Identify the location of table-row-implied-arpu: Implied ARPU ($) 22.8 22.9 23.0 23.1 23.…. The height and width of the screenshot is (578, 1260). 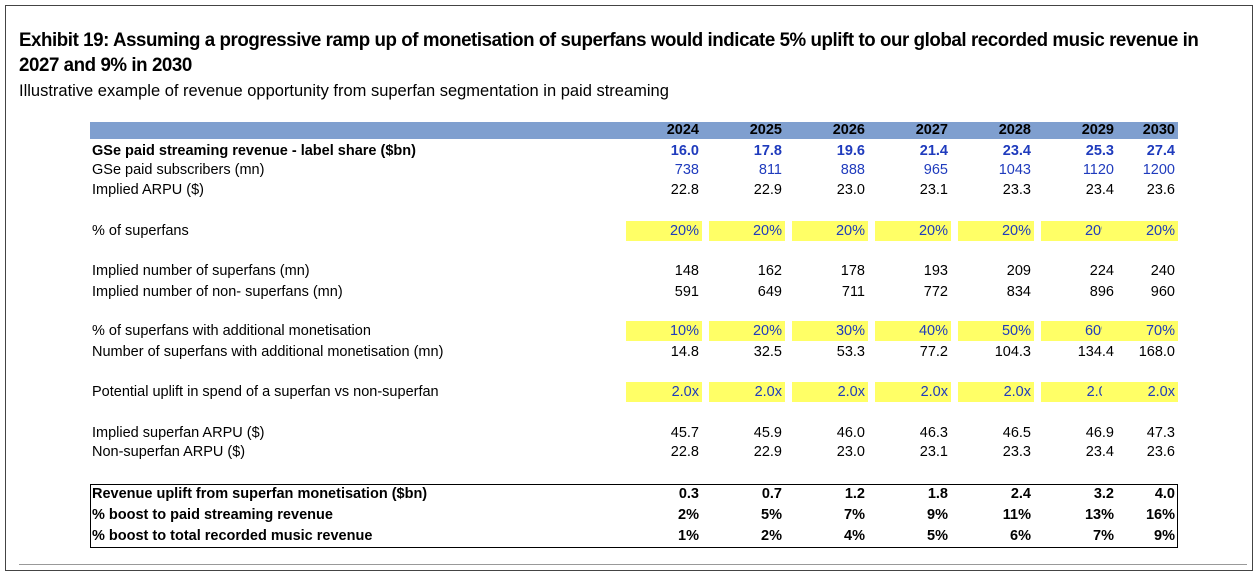
(634, 190).